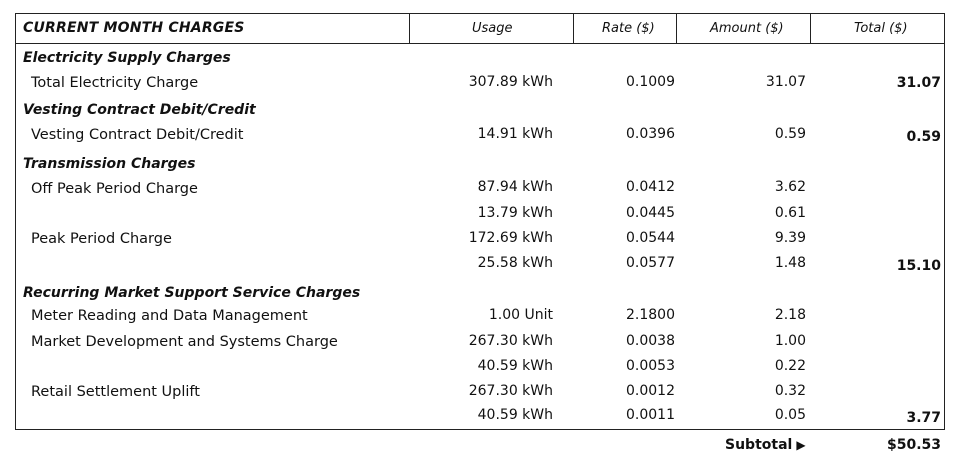 This screenshot has width=960, height=465. I want to click on section-total: 0.59, so click(923, 137).